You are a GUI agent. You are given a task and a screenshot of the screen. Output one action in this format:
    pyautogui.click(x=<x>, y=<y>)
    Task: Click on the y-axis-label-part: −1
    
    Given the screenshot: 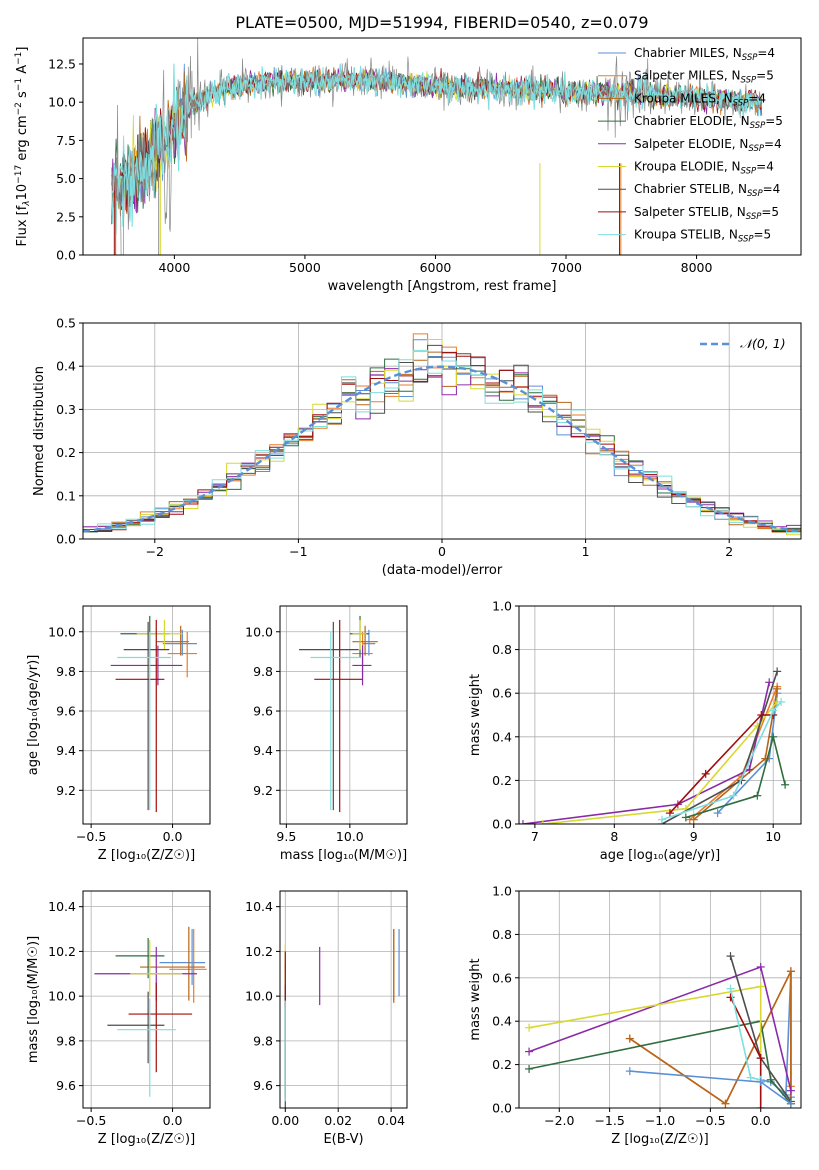 What is the action you would take?
    pyautogui.click(x=19, y=58)
    